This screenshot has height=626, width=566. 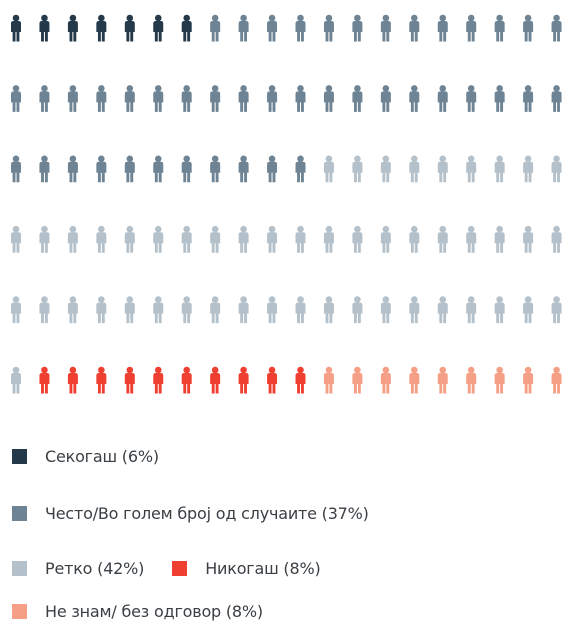 What do you see at coordinates (19, 456) in the screenshot?
I see `legend-swatch-always` at bounding box center [19, 456].